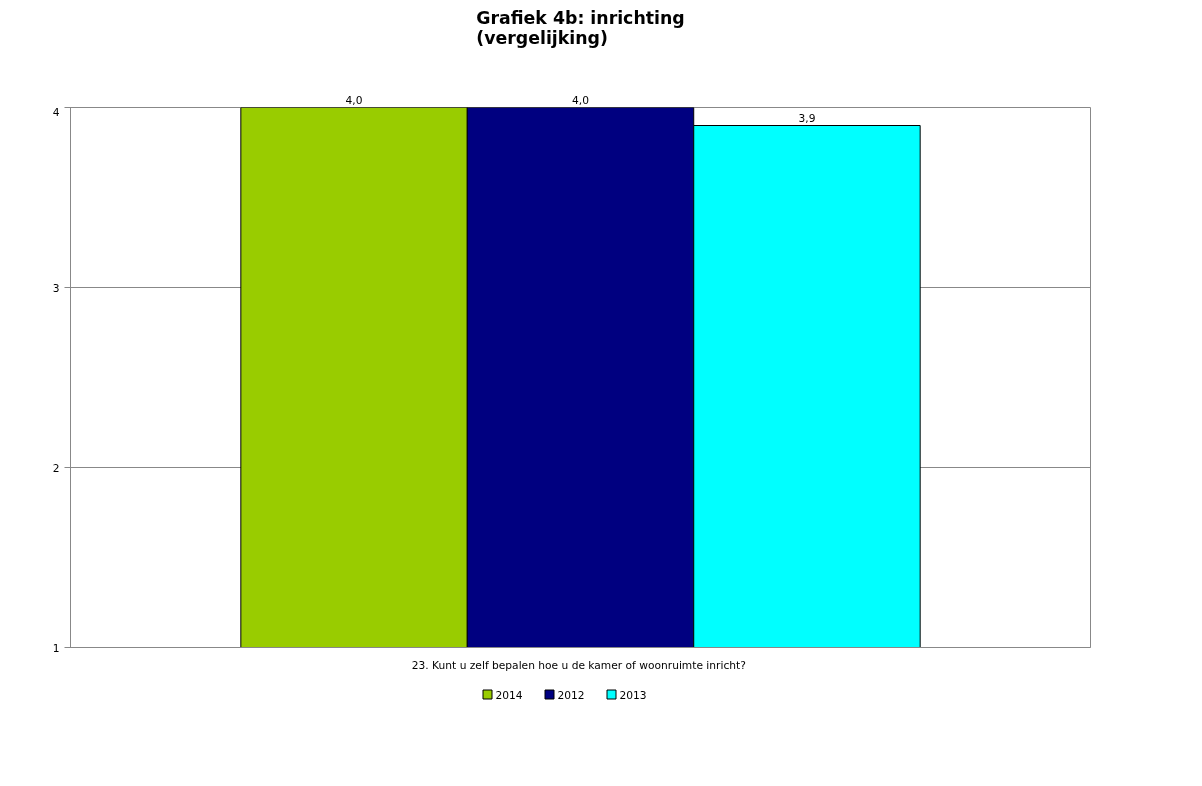  Describe the element at coordinates (56, 648) in the screenshot. I see `y-tick-label: 1` at that location.